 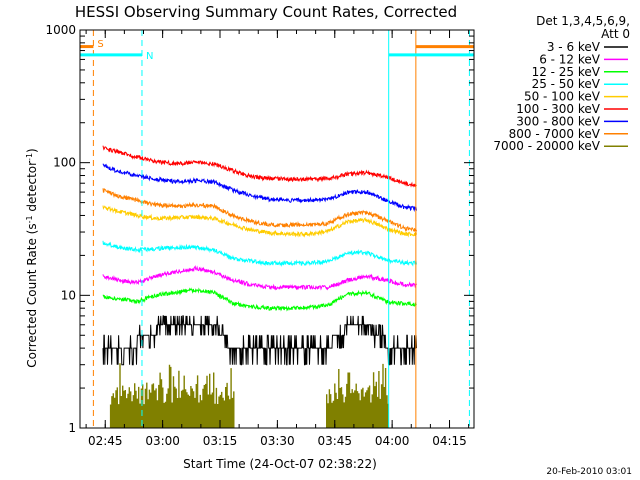 What do you see at coordinates (277, 441) in the screenshot?
I see `x-tick-label-0330: 03:30` at bounding box center [277, 441].